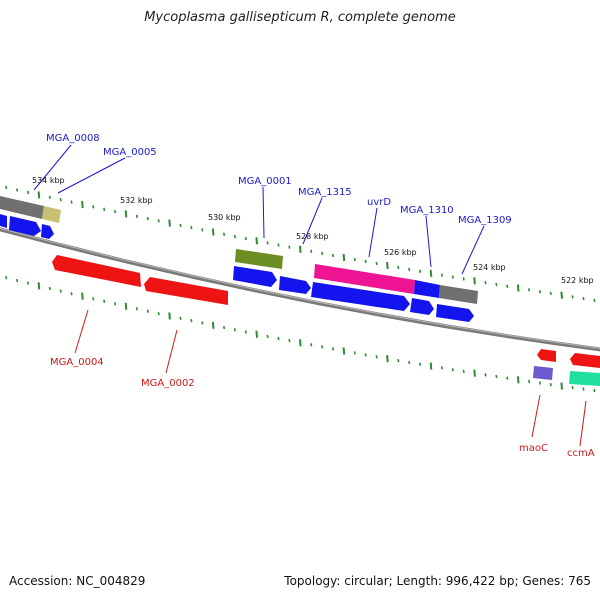 Image resolution: width=600 pixels, height=600 pixels. Describe the element at coordinates (130, 152) in the screenshot. I see `gene-label-mga-0005: MGA_0005` at that location.